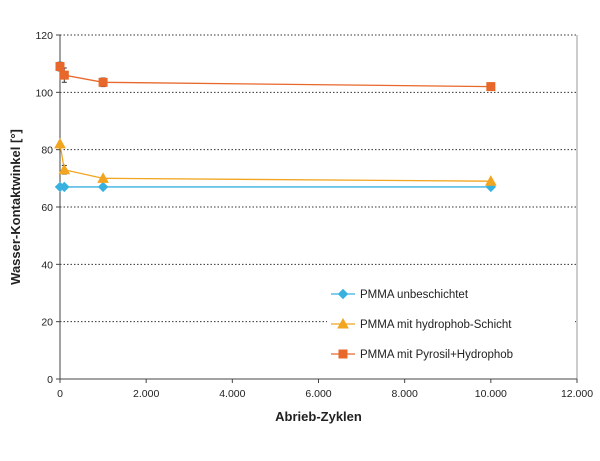 The height and width of the screenshot is (461, 600). Describe the element at coordinates (47, 265) in the screenshot. I see `y-tick-label: 40` at that location.